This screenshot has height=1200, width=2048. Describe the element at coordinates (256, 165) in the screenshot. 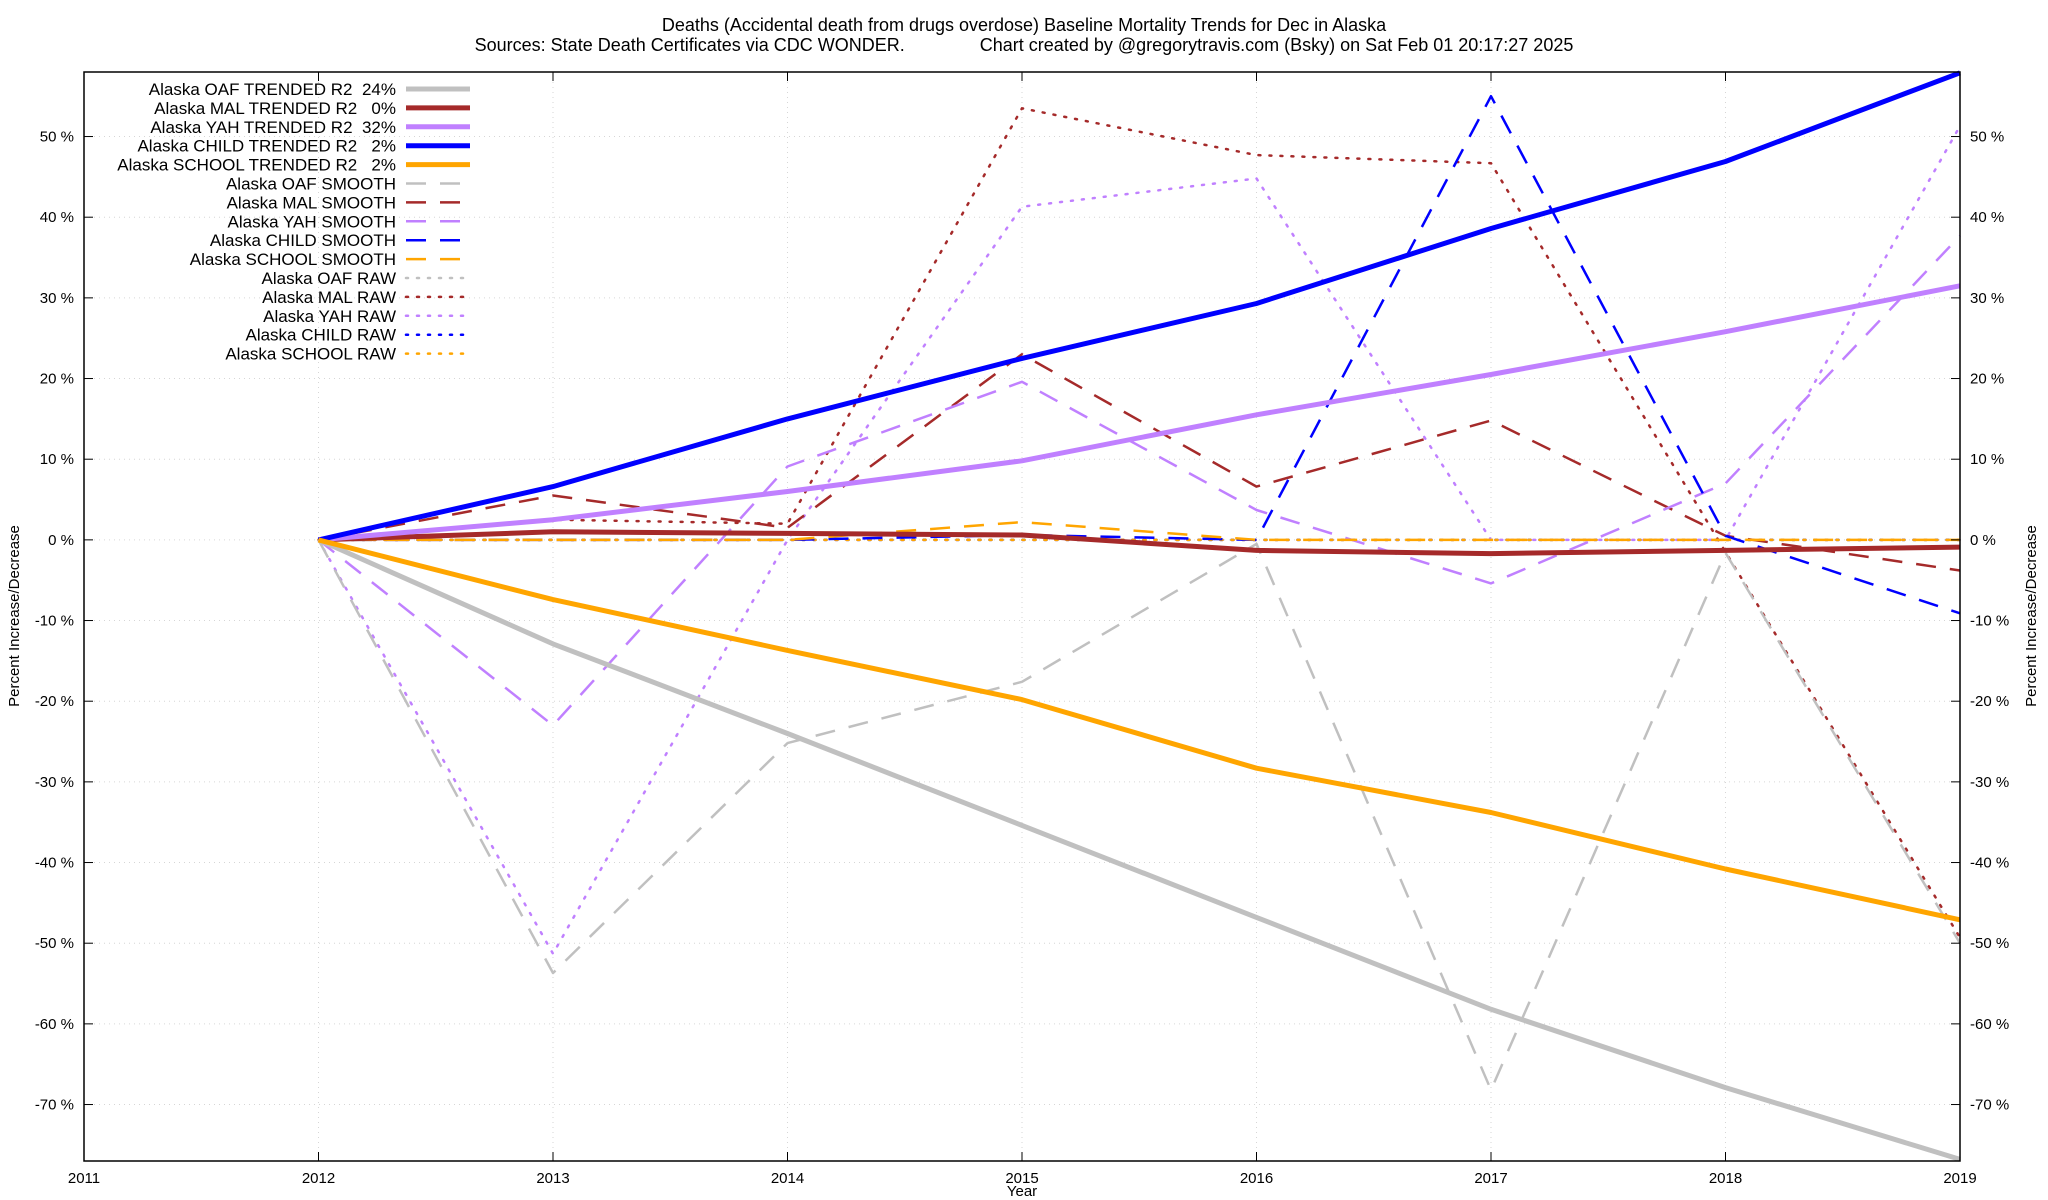

I see `legend-label: Alaska SCHOOL TRENDED R2 2%` at that location.